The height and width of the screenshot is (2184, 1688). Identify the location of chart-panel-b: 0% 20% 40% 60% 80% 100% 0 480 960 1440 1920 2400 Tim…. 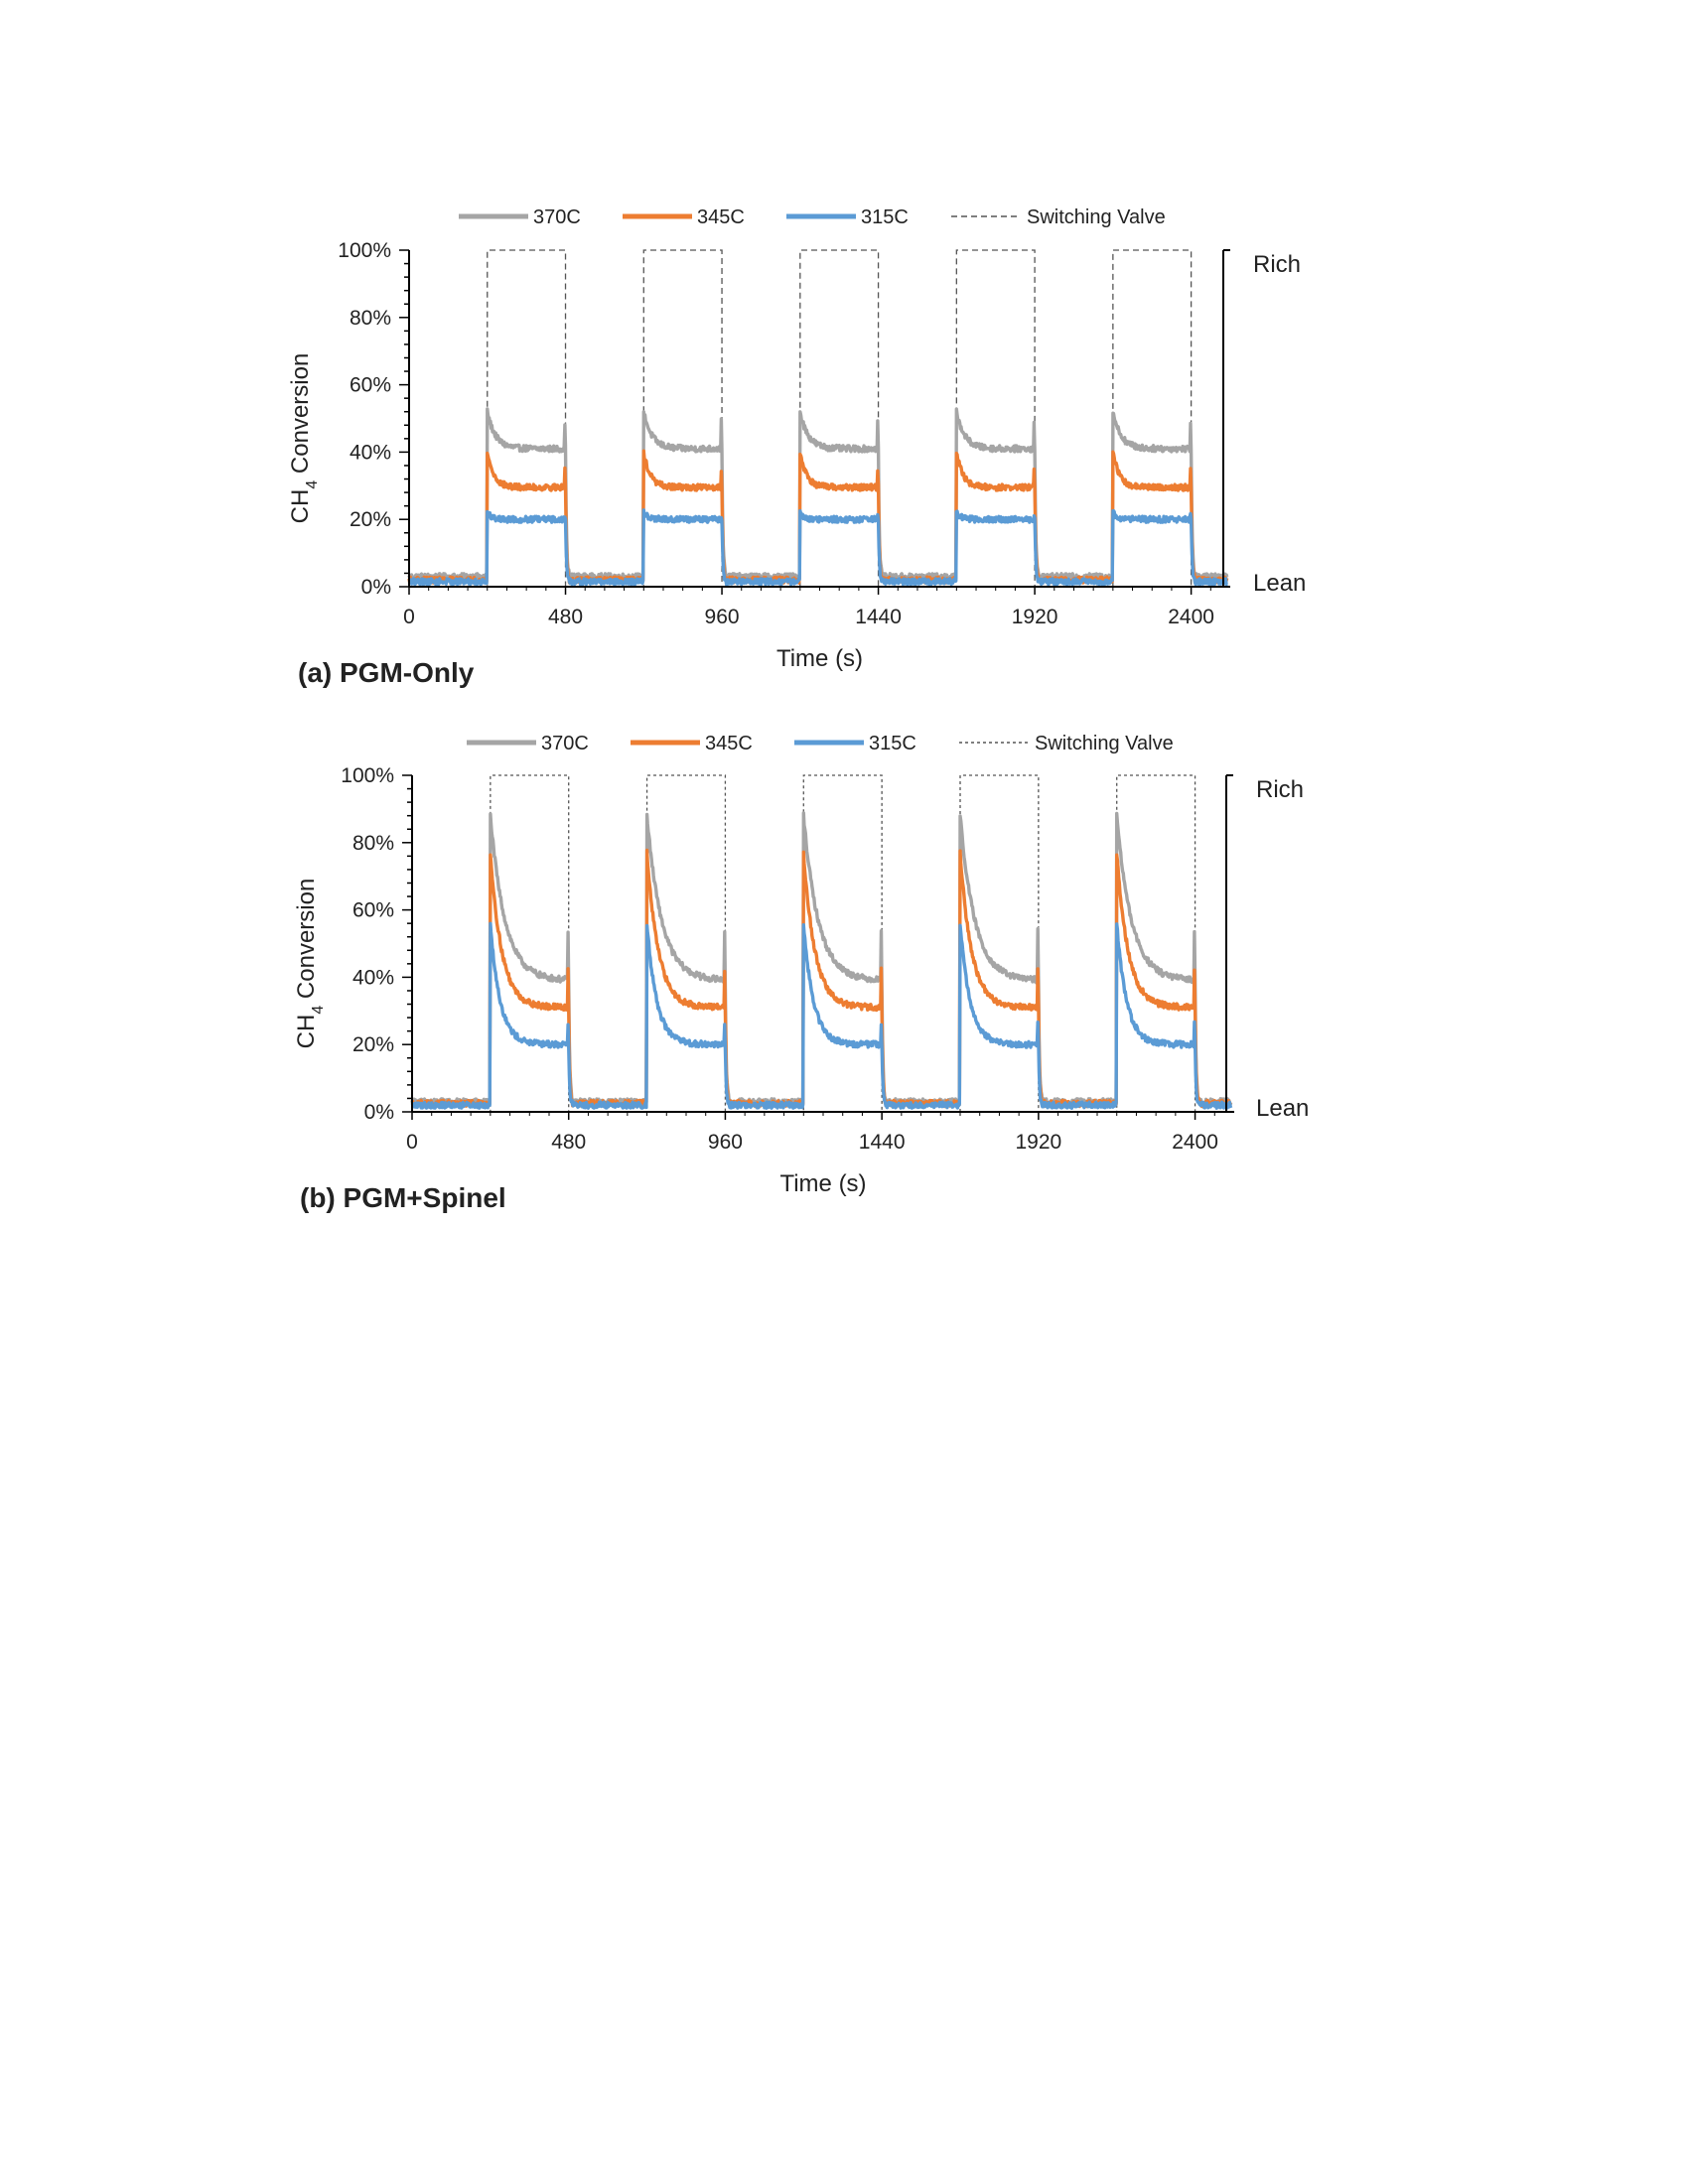
(801, 973).